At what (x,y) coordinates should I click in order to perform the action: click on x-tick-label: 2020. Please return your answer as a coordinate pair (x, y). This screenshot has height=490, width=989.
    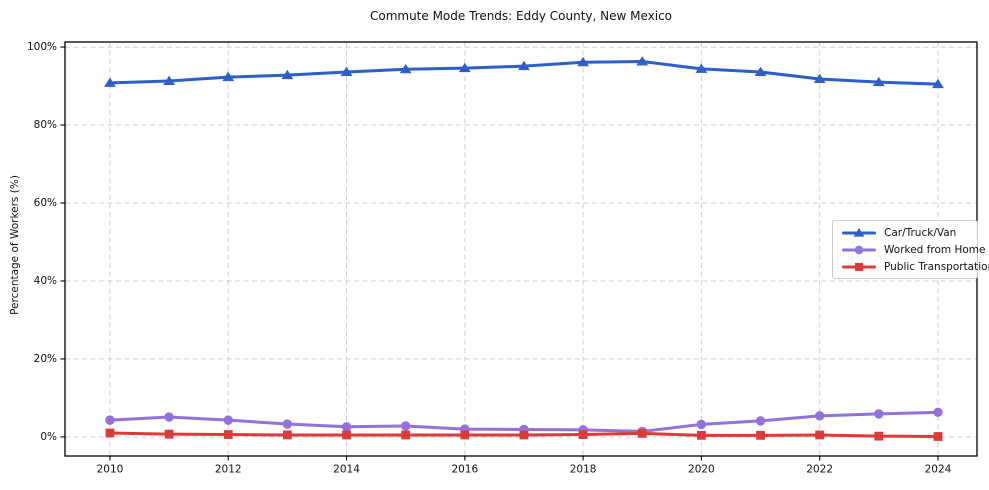
    Looking at the image, I should click on (701, 470).